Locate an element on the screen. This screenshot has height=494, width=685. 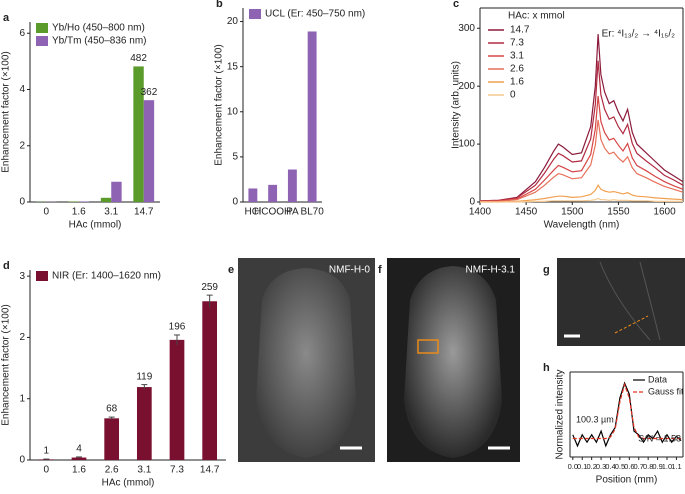
panel-label: c is located at coordinates (456, 5).